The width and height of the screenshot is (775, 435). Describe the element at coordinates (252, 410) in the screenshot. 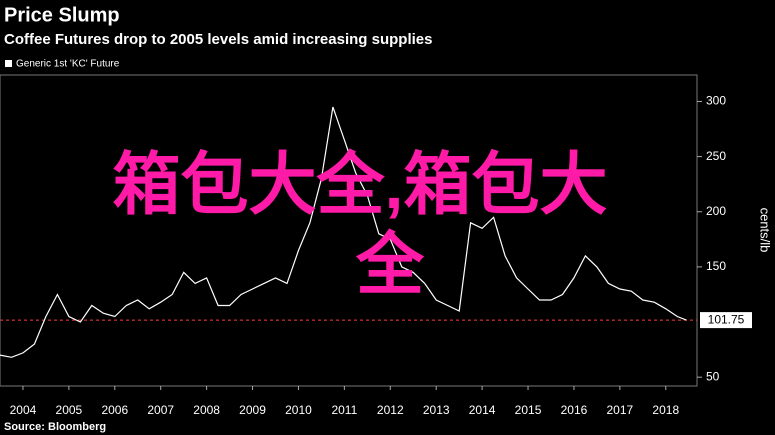

I see `x-tick-label: 2009` at that location.